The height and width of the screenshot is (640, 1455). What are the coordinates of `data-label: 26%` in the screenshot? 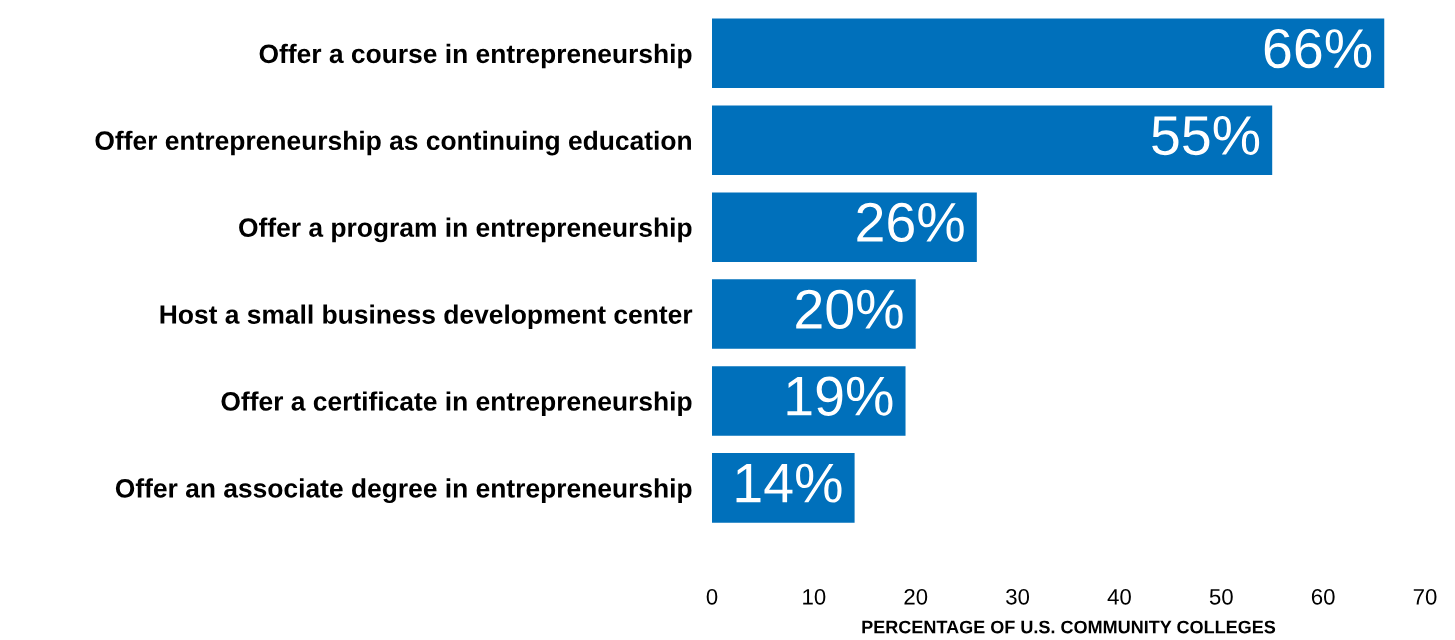 It's located at (910, 222).